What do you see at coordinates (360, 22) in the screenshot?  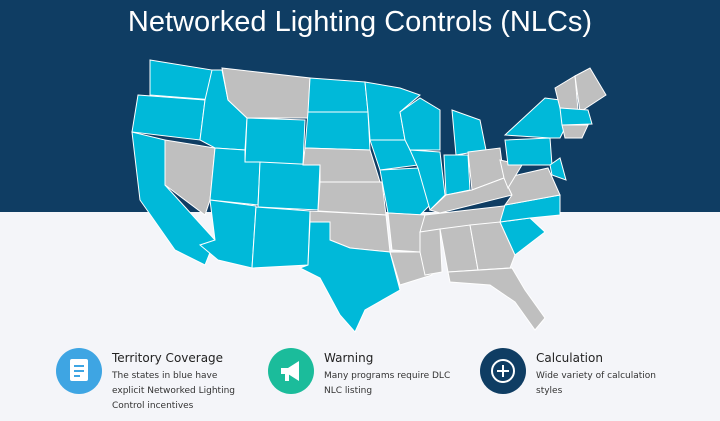 I see `title: Networked Lighting Controls (NLCs)` at bounding box center [360, 22].